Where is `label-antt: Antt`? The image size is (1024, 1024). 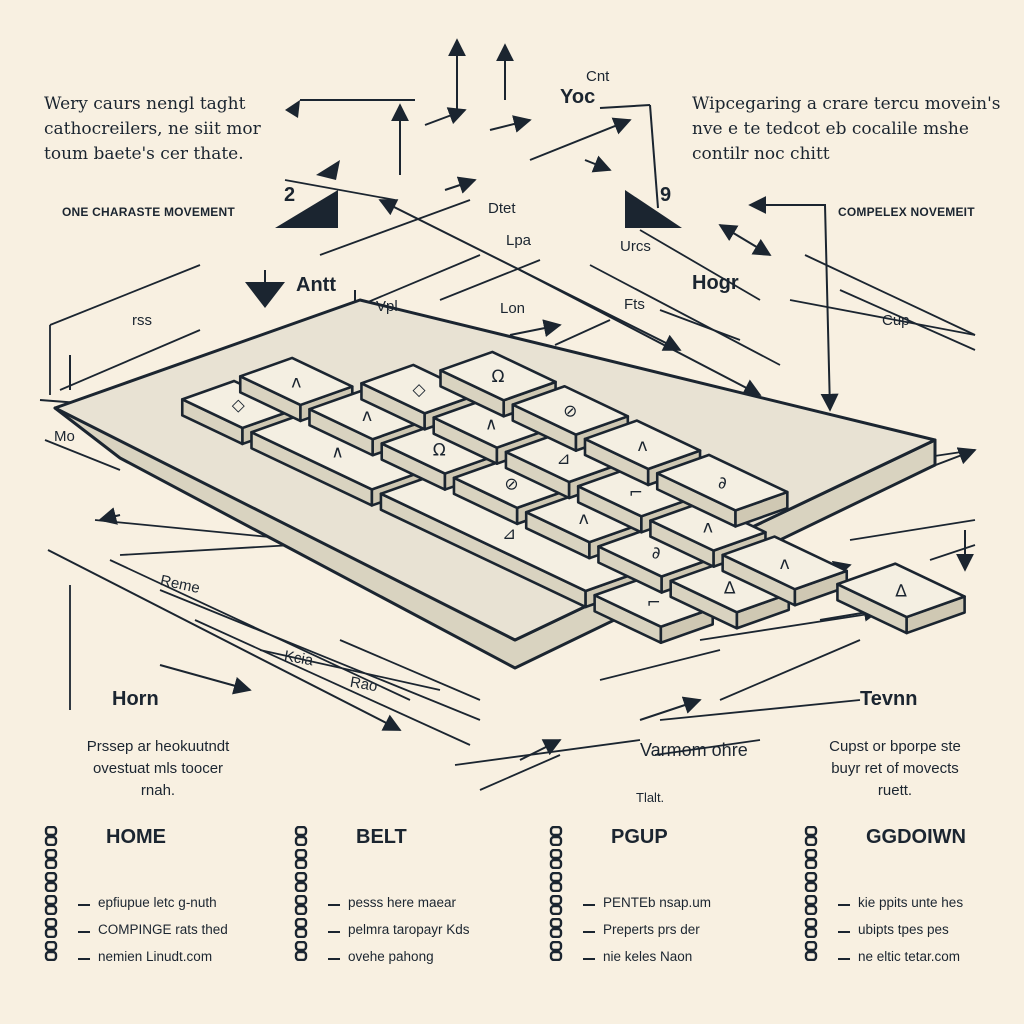
label-antt: Antt is located at coordinates (316, 285).